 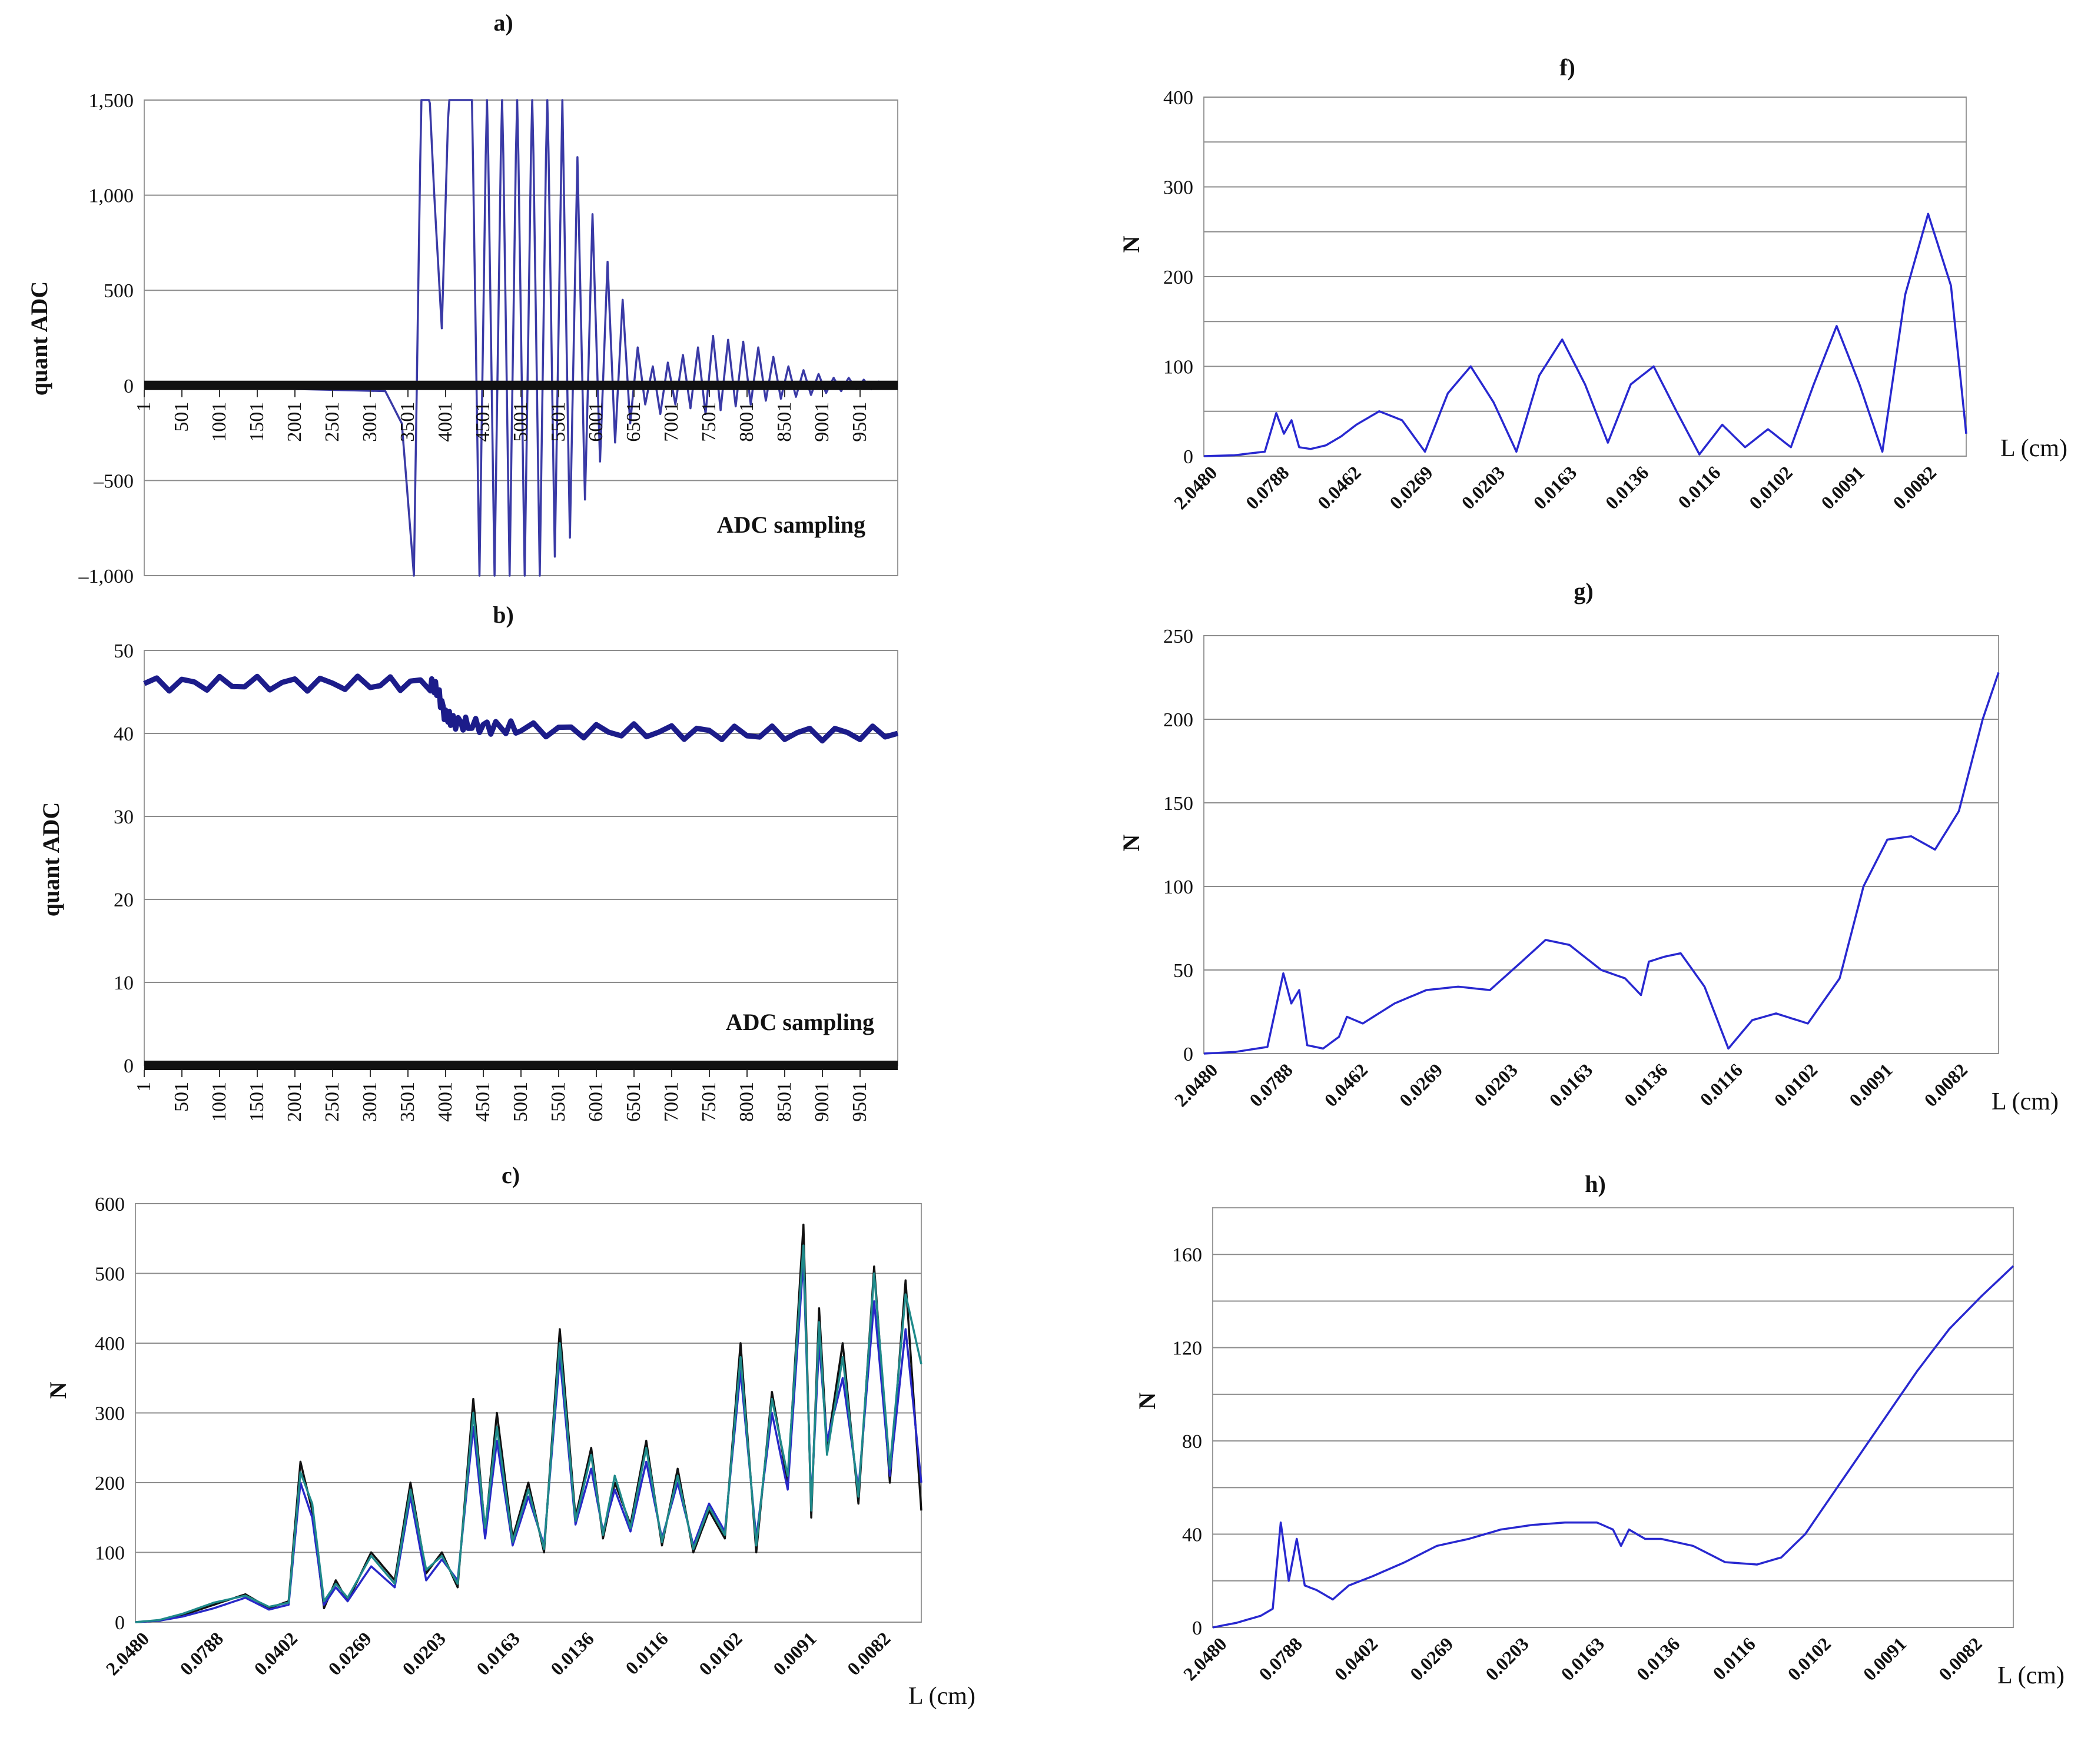 What do you see at coordinates (445, 1102) in the screenshot?
I see `x-tick-label: 4001` at bounding box center [445, 1102].